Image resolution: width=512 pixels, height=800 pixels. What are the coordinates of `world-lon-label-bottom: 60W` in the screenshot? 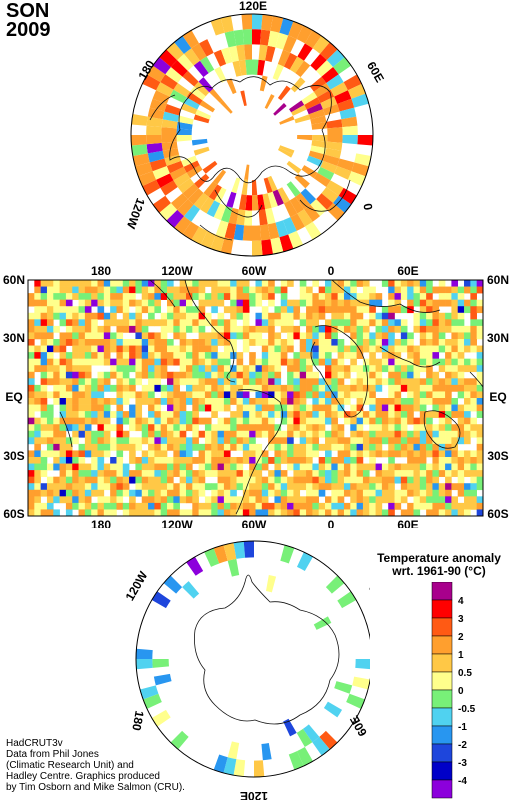 It's located at (254, 523).